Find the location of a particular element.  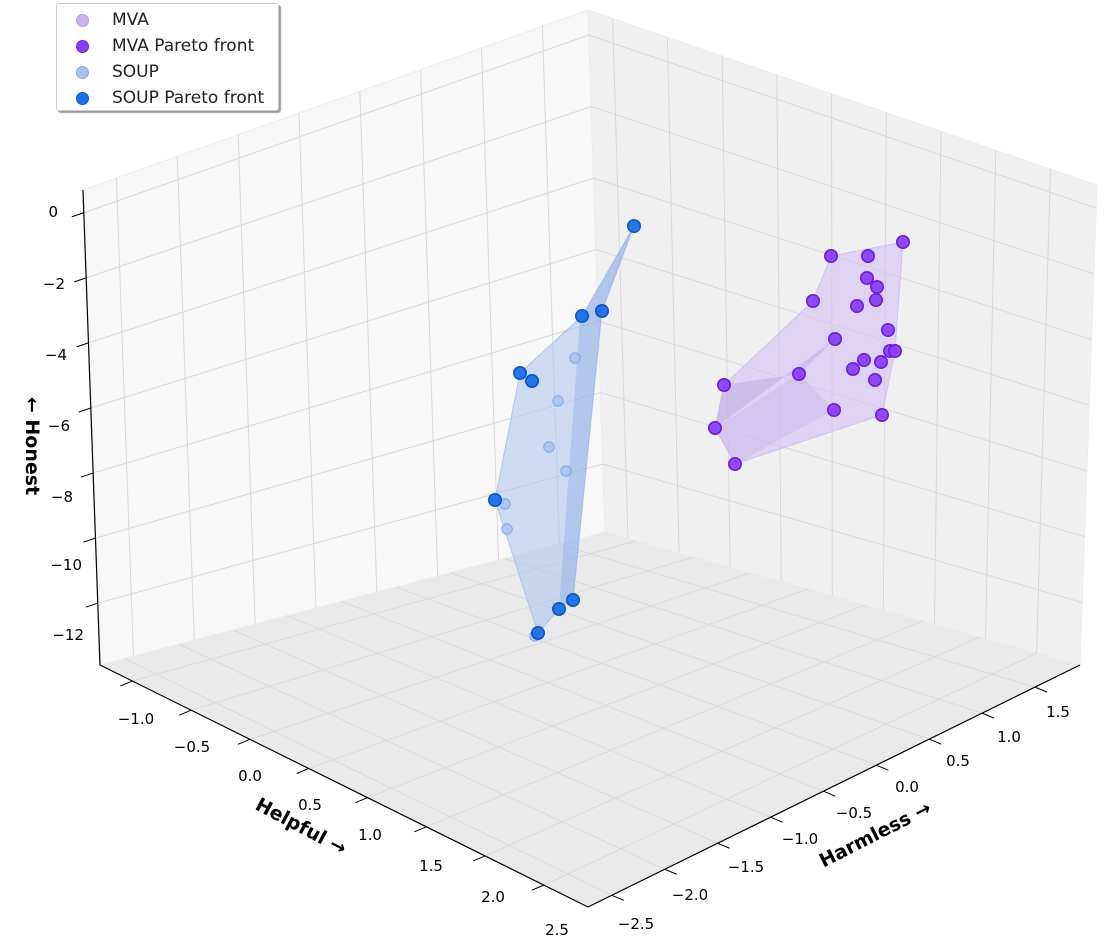

z-tick-label: 0 is located at coordinates (53, 212).